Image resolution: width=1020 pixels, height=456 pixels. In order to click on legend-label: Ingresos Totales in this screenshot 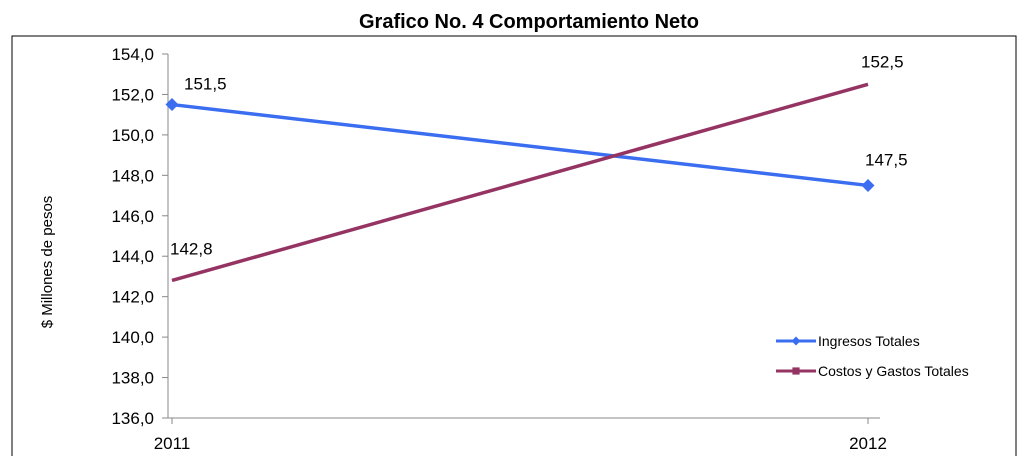, I will do `click(869, 341)`.